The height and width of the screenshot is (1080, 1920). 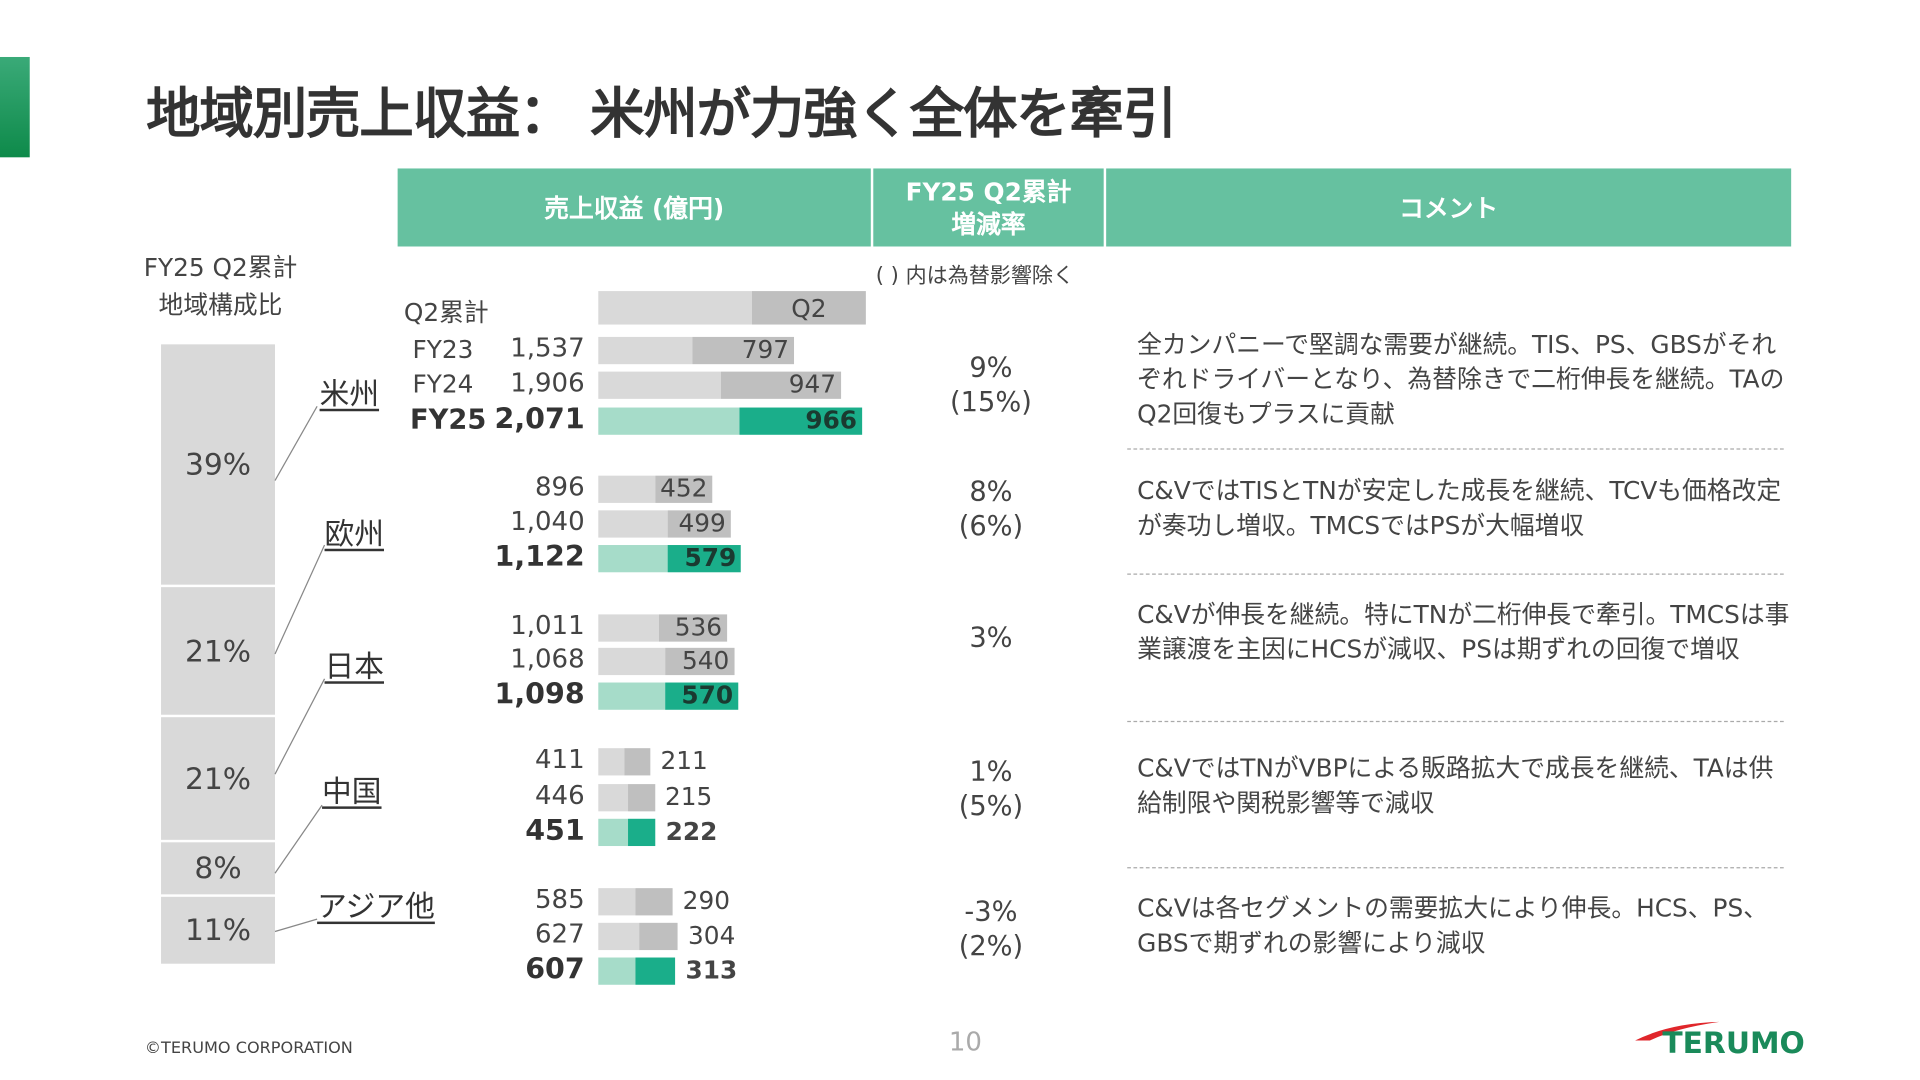 What do you see at coordinates (812, 384) in the screenshot?
I see `q2-value: 947` at bounding box center [812, 384].